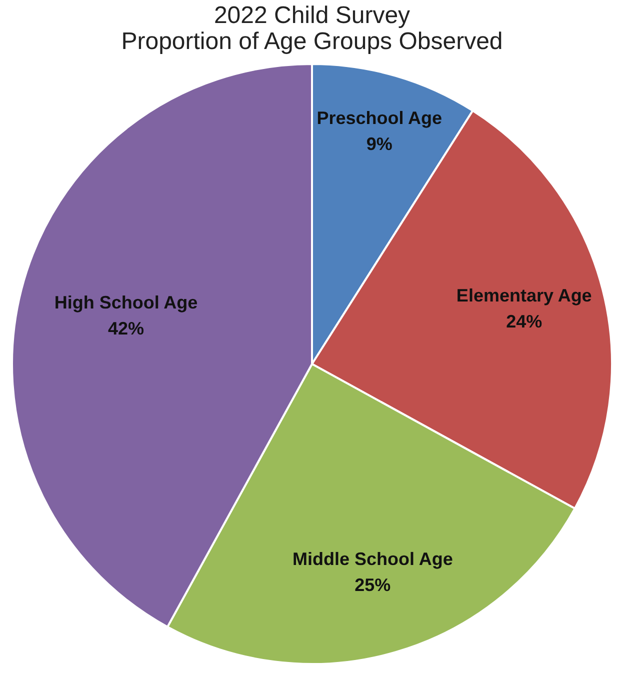  I want to click on text: 2022 Child Survey, so click(312, 15).